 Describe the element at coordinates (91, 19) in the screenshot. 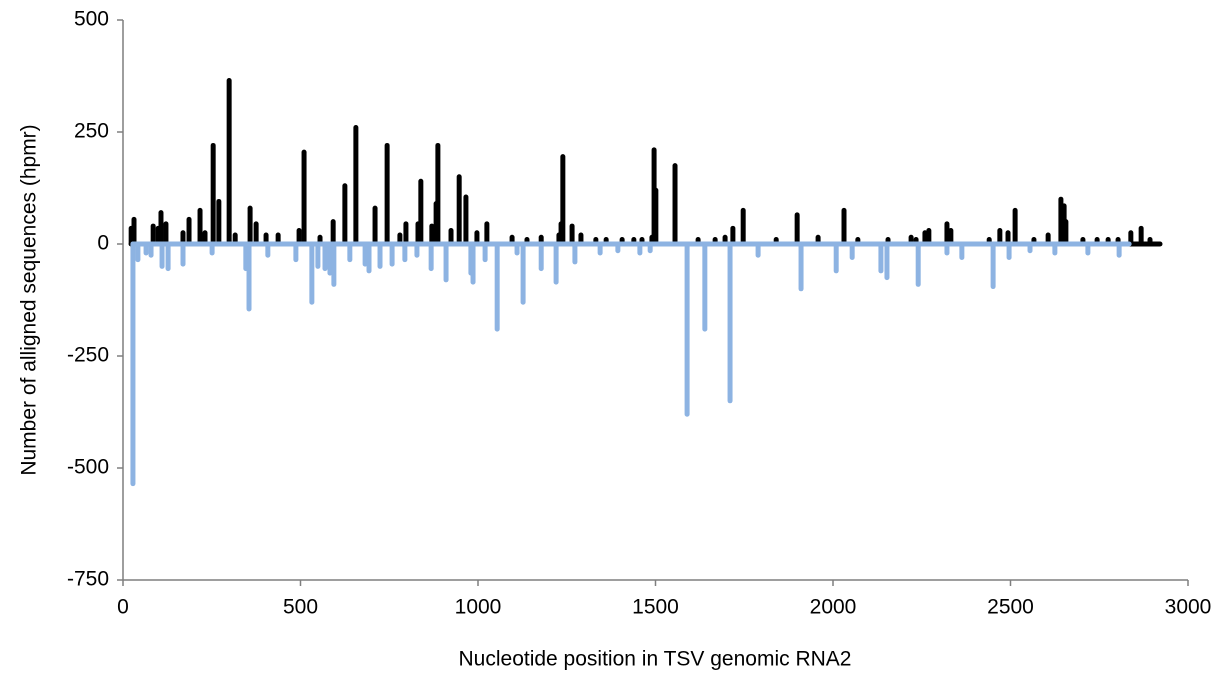

I see `y-tick-label: 500` at that location.